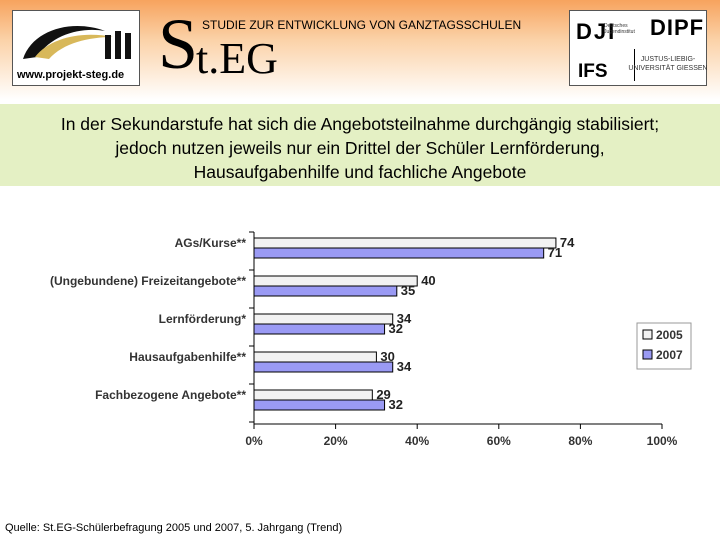  I want to click on x-tick-label: 20%, so click(336, 441).